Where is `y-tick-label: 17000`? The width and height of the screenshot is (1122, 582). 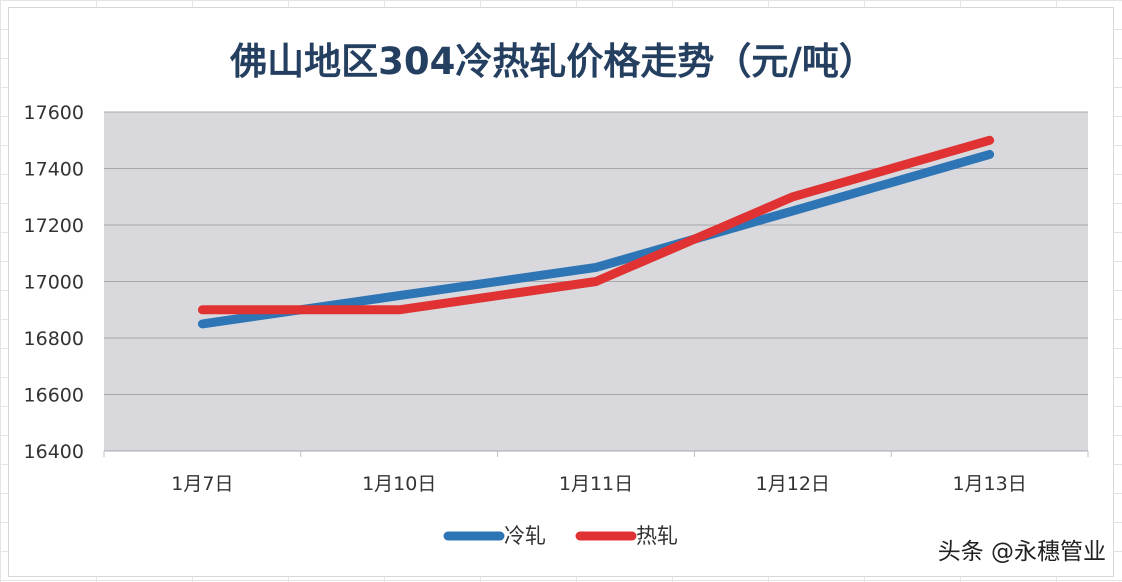 y-tick-label: 17000 is located at coordinates (54, 283).